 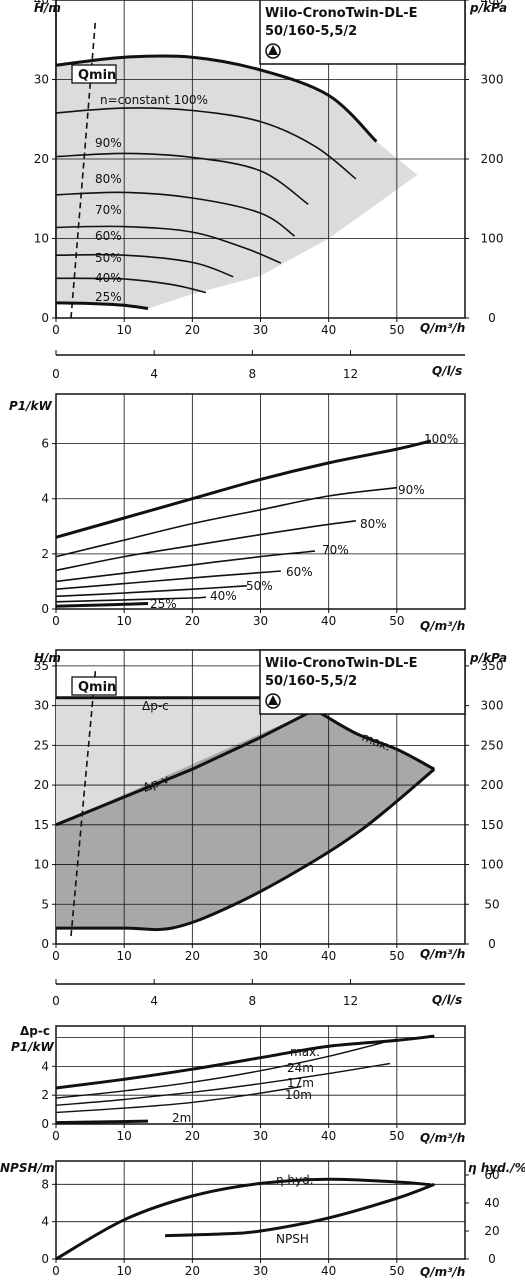 I want to click on y2-tick-label: 20, so click(x=491, y=1231).